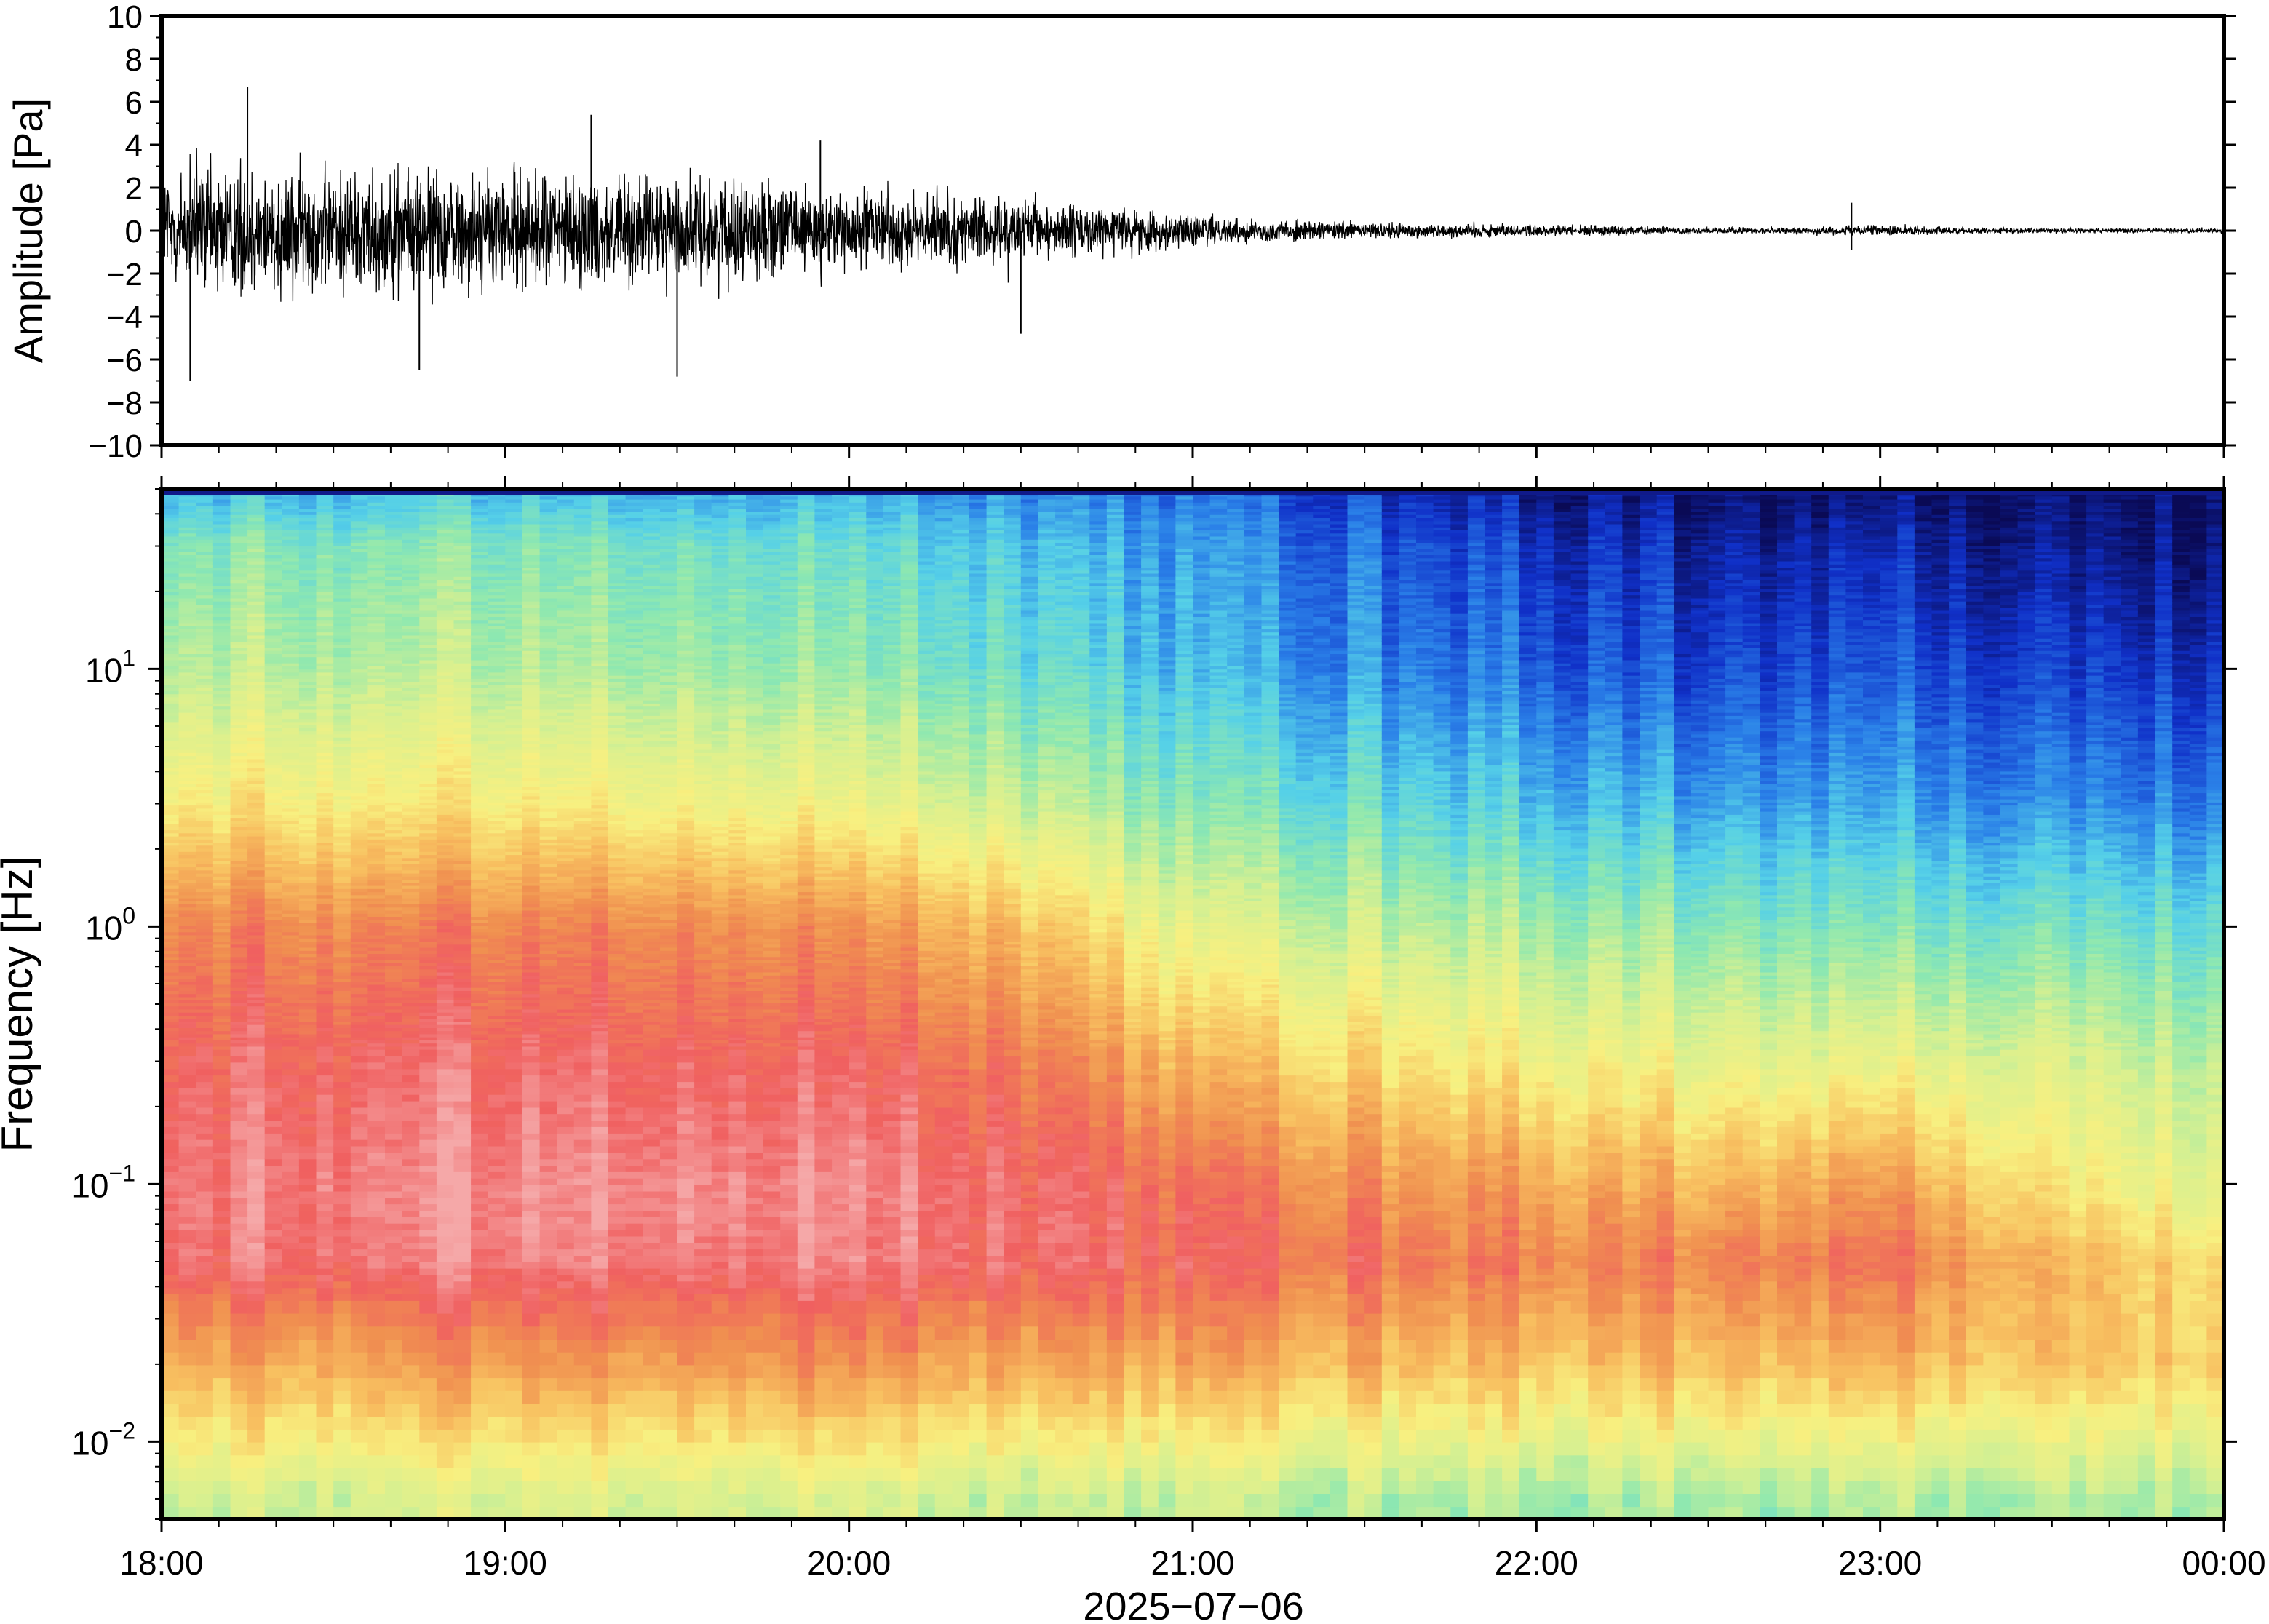 This screenshot has height=1624, width=2269. I want to click on waveform-y-tick-label: 6, so click(134, 103).